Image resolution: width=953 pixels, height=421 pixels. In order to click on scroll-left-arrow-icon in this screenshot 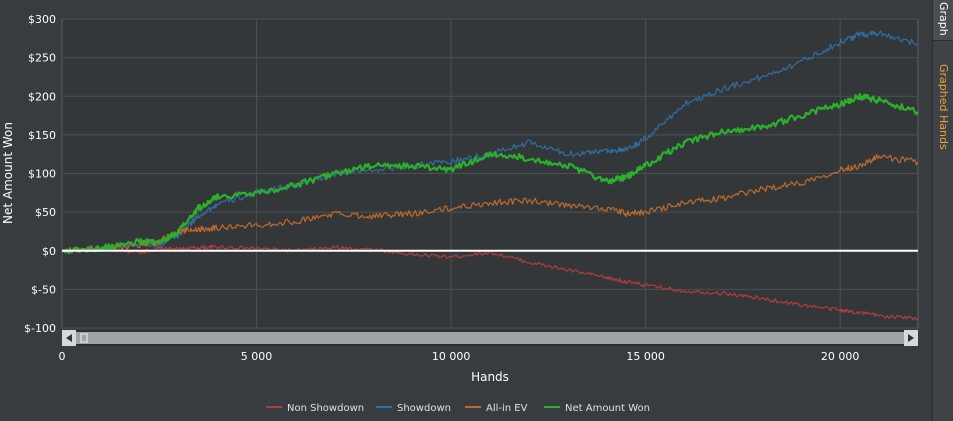, I will do `click(69, 338)`.